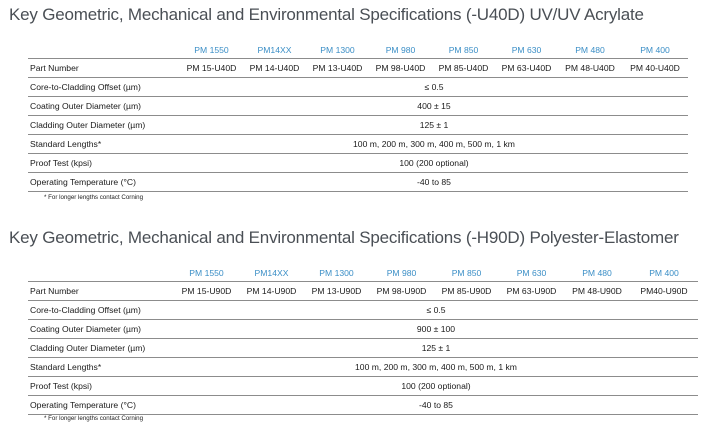 The width and height of the screenshot is (712, 429). Describe the element at coordinates (463, 68) in the screenshot. I see `part-number: PM 85-U40D` at that location.